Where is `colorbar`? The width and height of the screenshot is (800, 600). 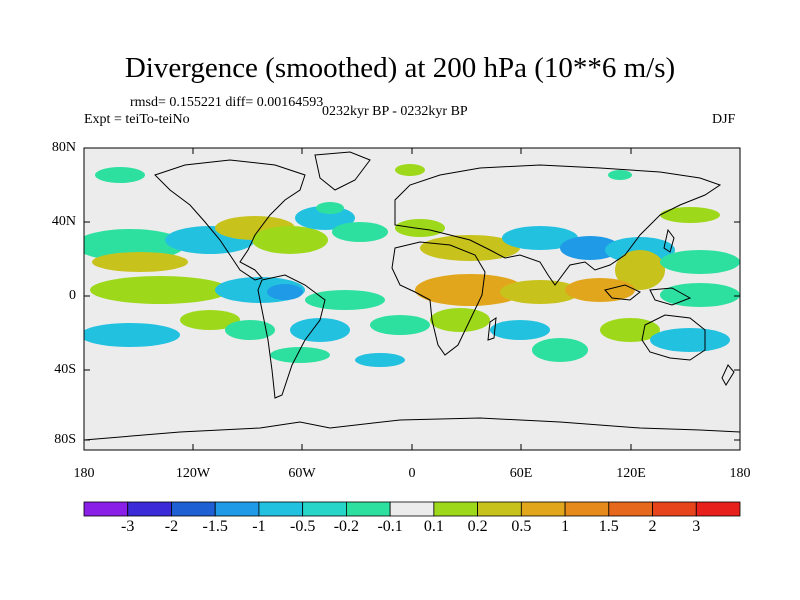
colorbar is located at coordinates (412, 509).